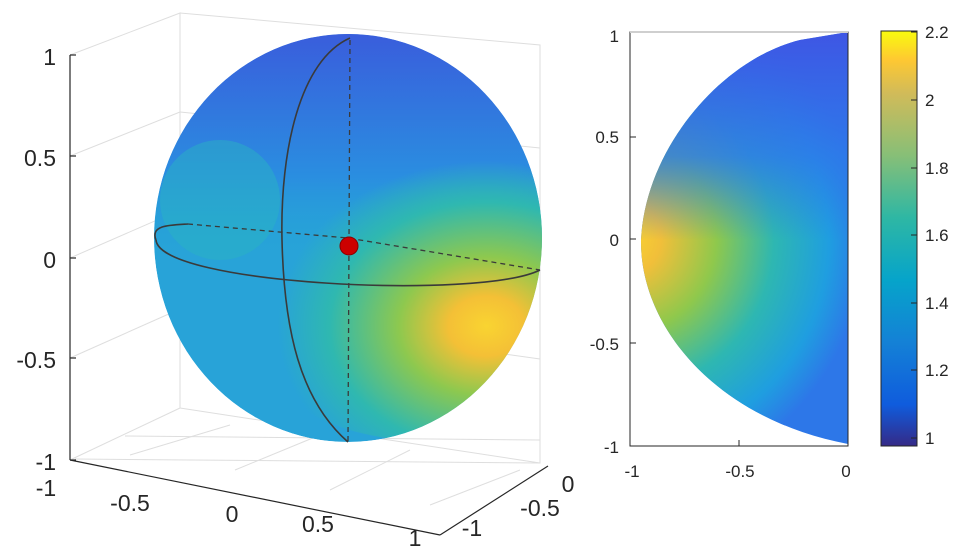 This screenshot has width=977, height=557. I want to click on y-axis-line, so click(494, 500).